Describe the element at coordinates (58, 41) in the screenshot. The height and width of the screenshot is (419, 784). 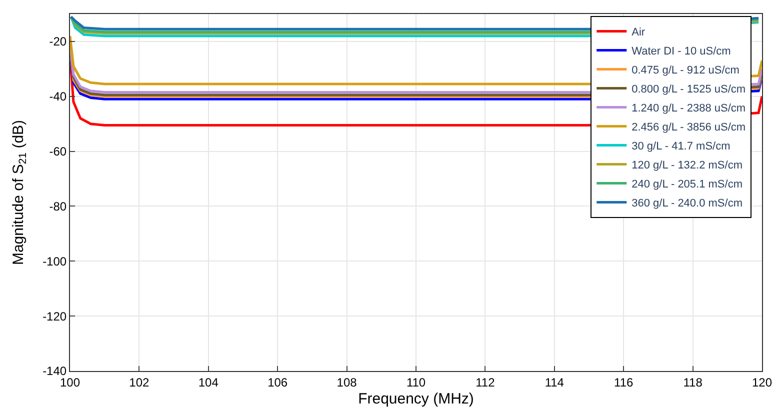
I see `y-tick-label: -20` at that location.